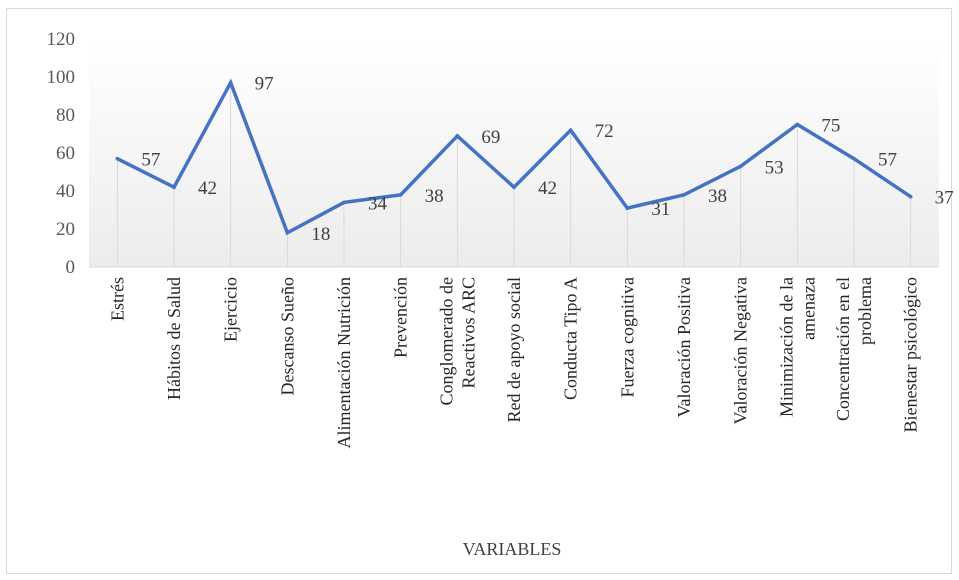  What do you see at coordinates (61, 39) in the screenshot?
I see `y-tick-label: 120` at bounding box center [61, 39].